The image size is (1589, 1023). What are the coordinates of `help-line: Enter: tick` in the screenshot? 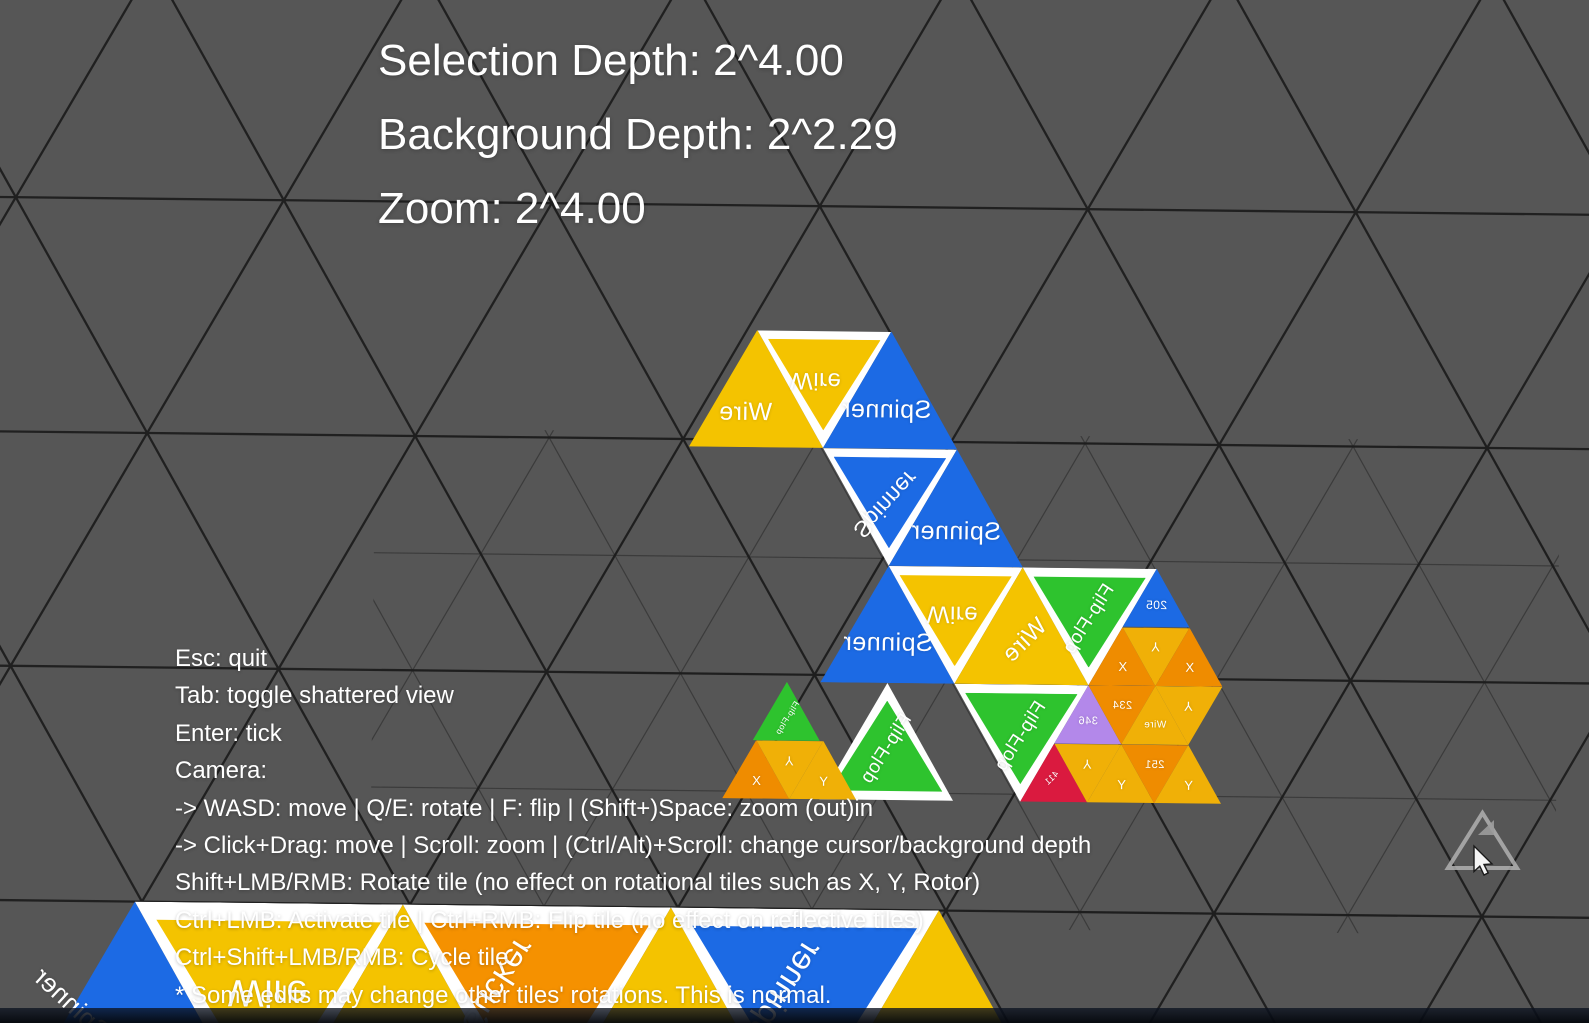 It's located at (228, 733).